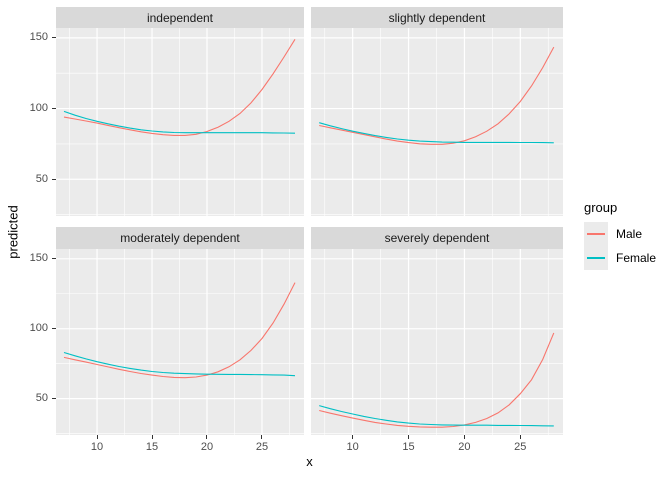  I want to click on legend-key-male, so click(596, 234).